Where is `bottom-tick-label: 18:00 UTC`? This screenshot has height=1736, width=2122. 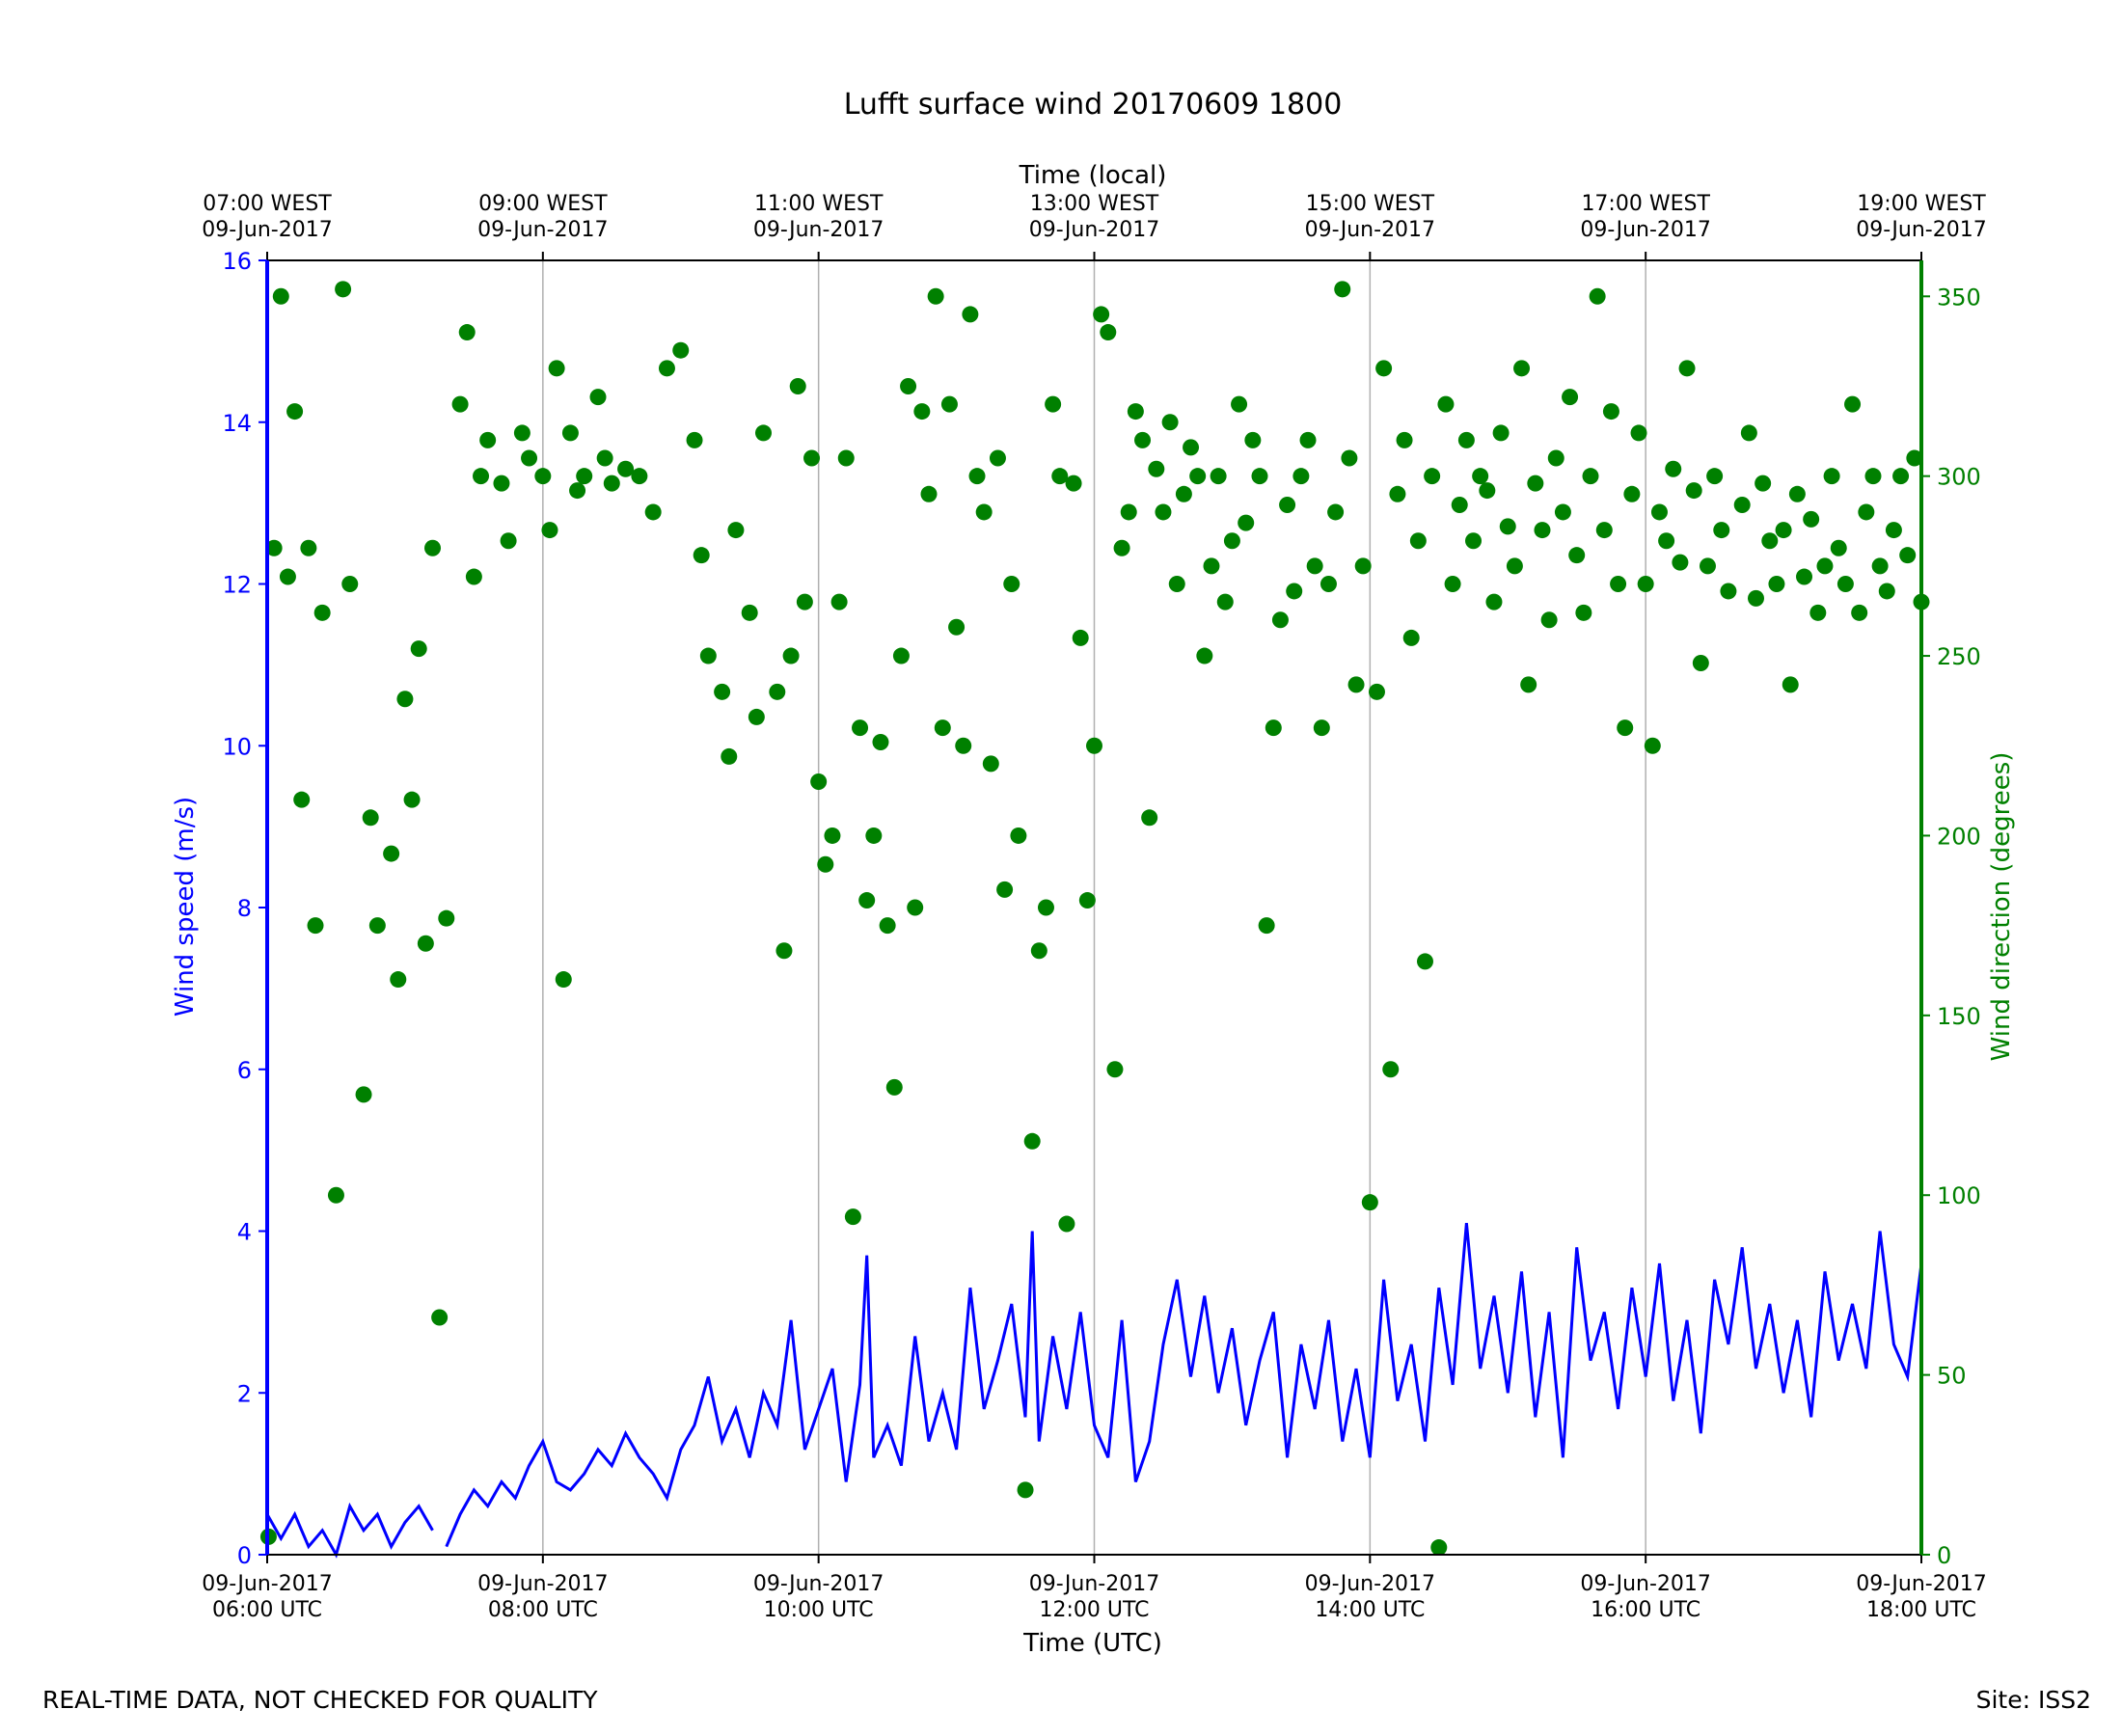 bottom-tick-label: 18:00 UTC is located at coordinates (1921, 1610).